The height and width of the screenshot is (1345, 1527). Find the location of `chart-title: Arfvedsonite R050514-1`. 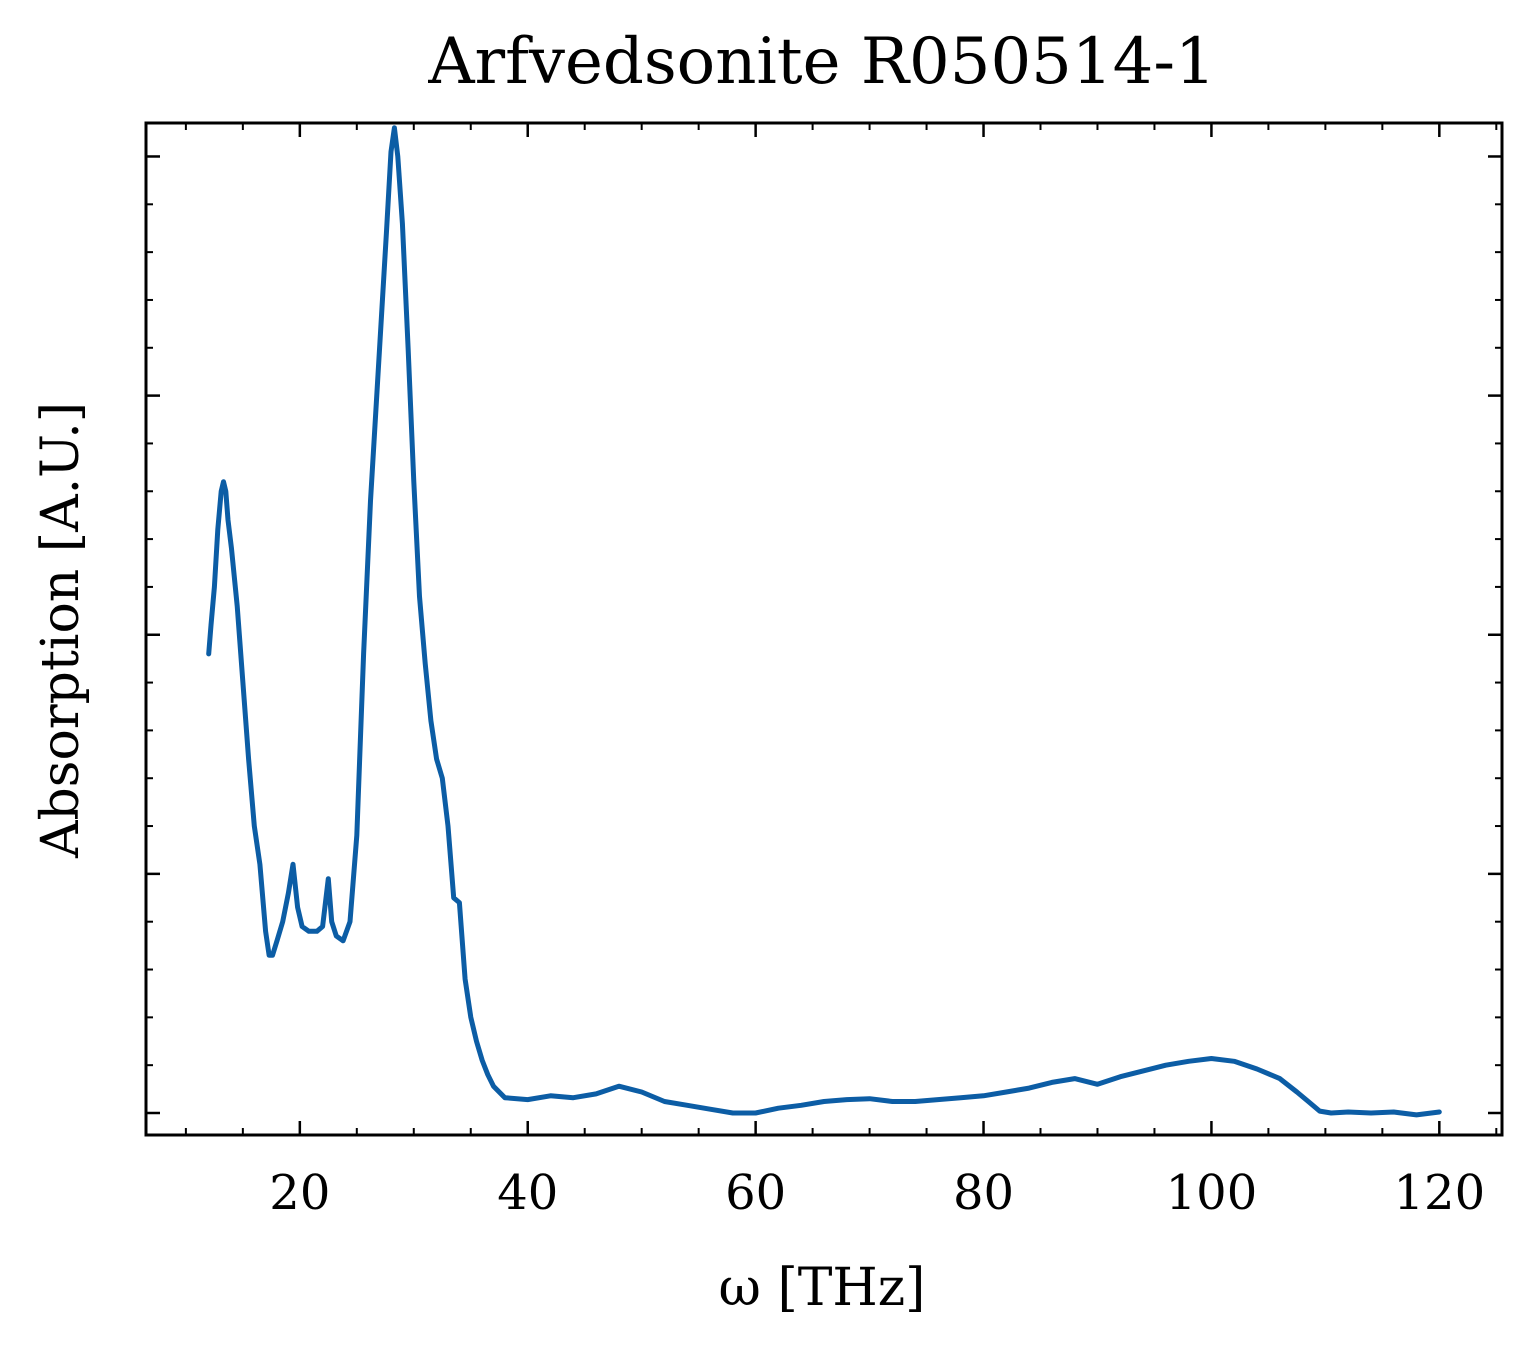

chart-title: Arfvedsonite R050514-1 is located at coordinates (821, 62).